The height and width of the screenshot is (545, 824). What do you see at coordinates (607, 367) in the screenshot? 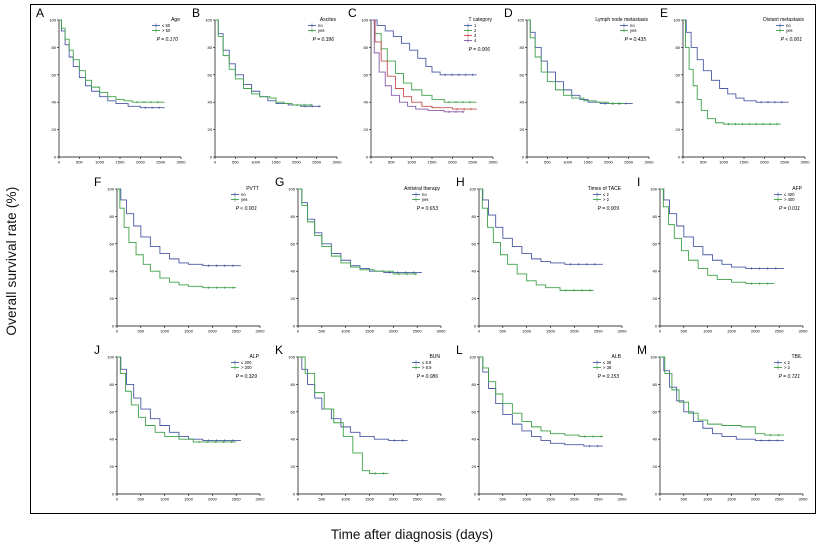
I see `svg-text: > 38` at bounding box center [607, 367].